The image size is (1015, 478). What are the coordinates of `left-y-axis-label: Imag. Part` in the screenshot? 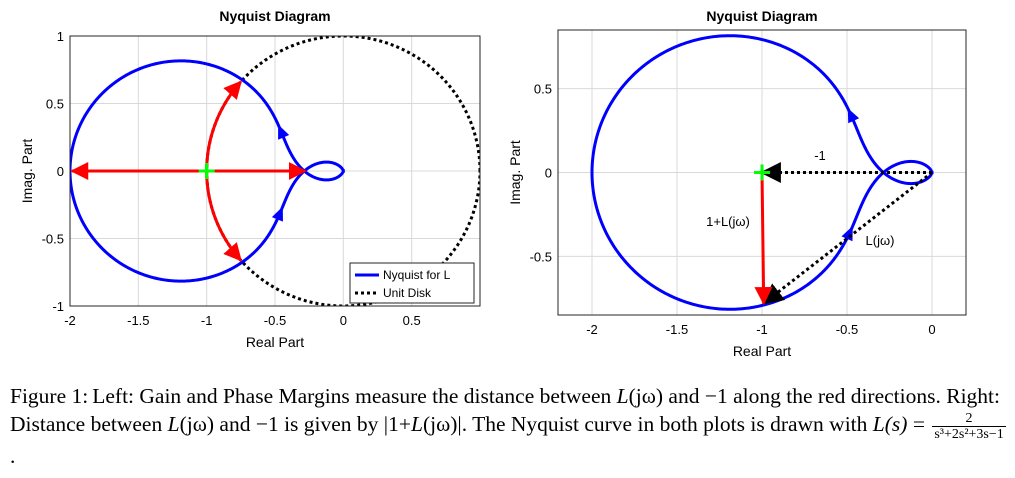 It's located at (27, 171).